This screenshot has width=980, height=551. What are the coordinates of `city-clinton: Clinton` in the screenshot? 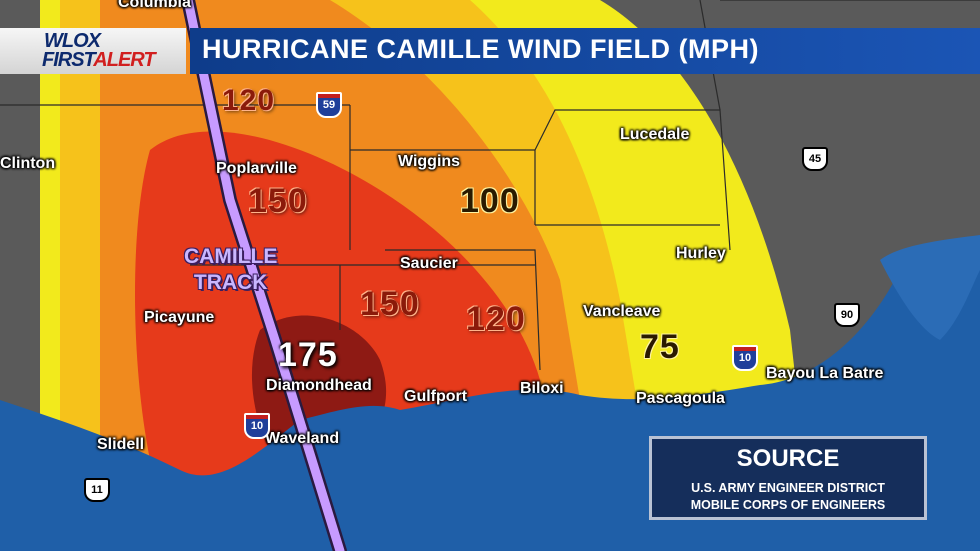 It's located at (28, 163).